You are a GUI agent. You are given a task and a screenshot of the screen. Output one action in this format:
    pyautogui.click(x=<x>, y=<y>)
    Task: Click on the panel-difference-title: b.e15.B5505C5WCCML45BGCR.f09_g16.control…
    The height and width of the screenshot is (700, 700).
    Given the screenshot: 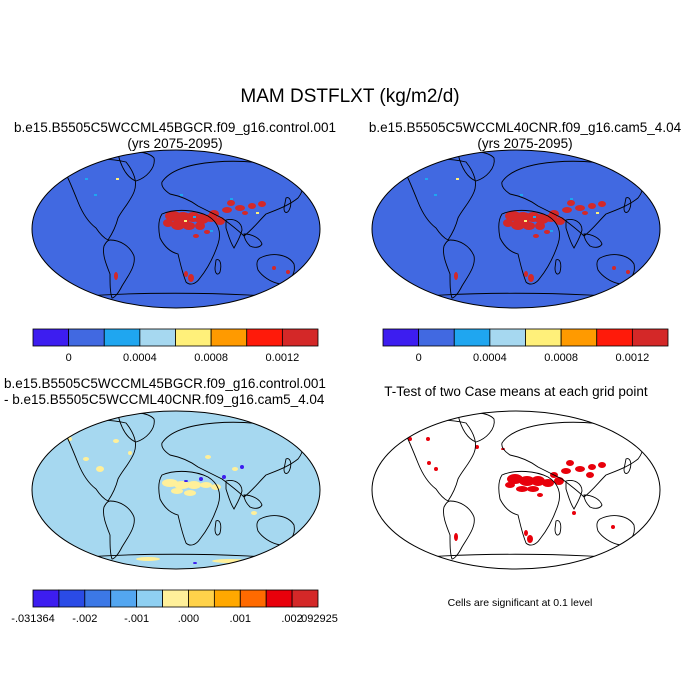 What is the action you would take?
    pyautogui.click(x=179, y=392)
    